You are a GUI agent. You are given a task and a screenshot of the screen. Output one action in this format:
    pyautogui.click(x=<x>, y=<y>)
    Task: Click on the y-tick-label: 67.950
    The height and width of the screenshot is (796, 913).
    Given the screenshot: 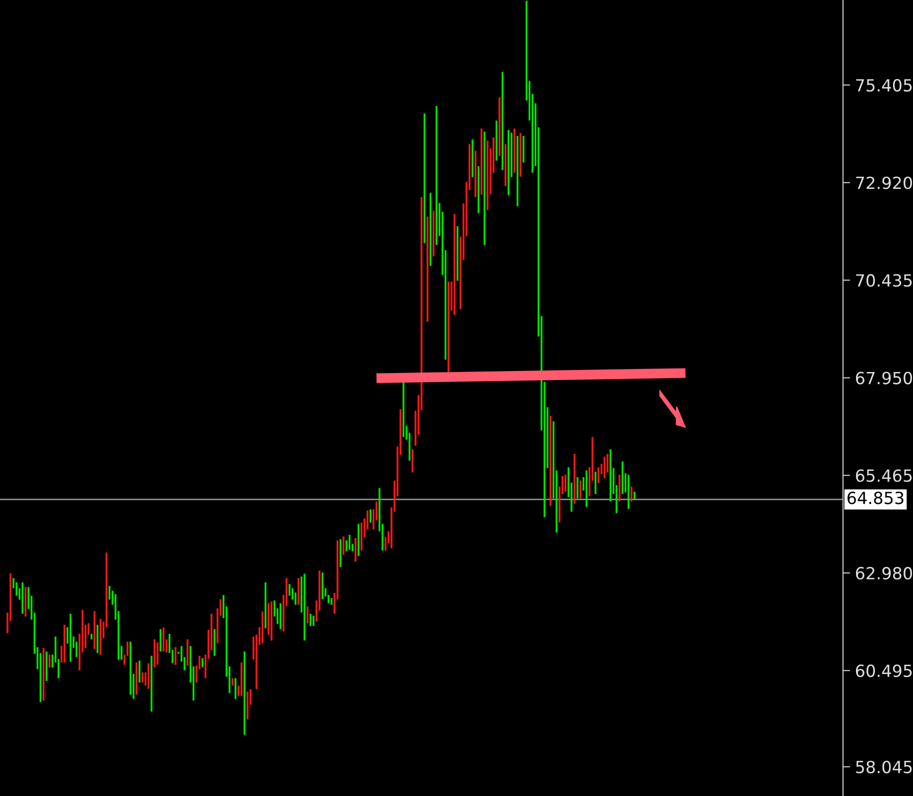 What is the action you would take?
    pyautogui.click(x=884, y=378)
    